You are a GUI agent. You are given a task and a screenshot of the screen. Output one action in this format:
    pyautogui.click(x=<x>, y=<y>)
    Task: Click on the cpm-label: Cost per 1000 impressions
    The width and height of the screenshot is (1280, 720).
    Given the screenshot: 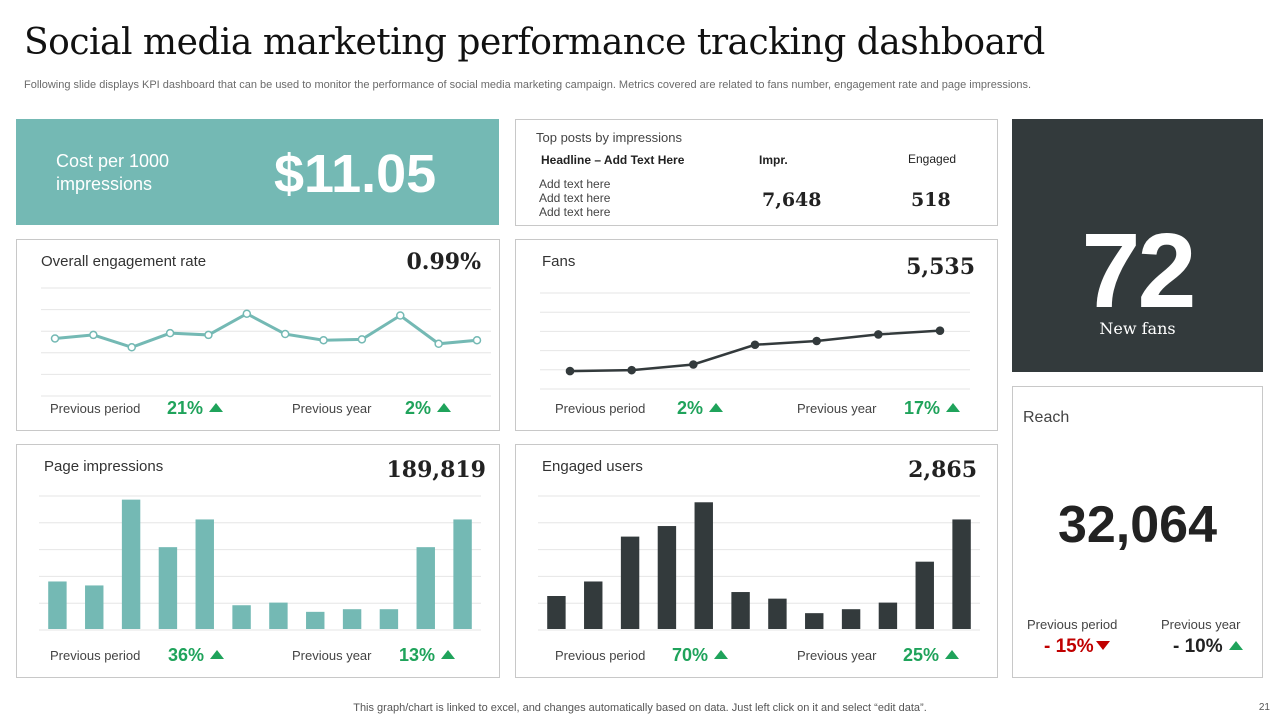 What is the action you would take?
    pyautogui.click(x=113, y=172)
    